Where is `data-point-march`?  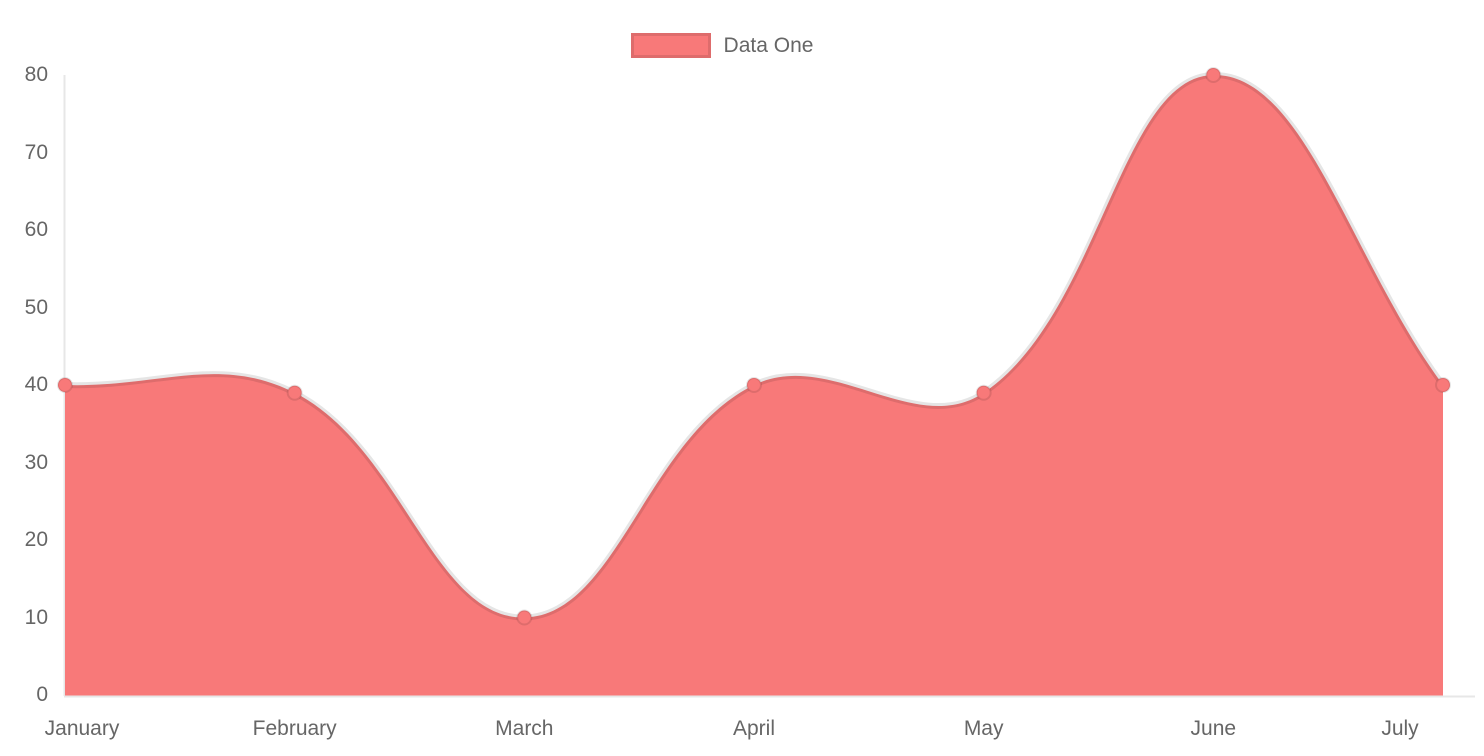 data-point-march is located at coordinates (524, 617).